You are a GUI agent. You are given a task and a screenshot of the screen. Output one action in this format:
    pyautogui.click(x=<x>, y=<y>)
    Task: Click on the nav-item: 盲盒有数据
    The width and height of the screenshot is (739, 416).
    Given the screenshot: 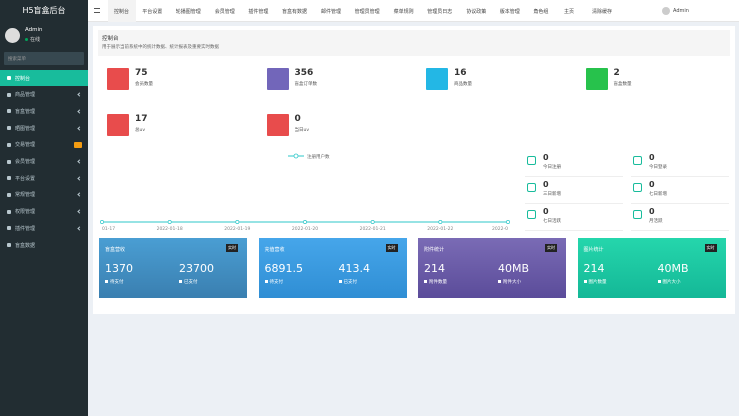 What is the action you would take?
    pyautogui.click(x=295, y=11)
    